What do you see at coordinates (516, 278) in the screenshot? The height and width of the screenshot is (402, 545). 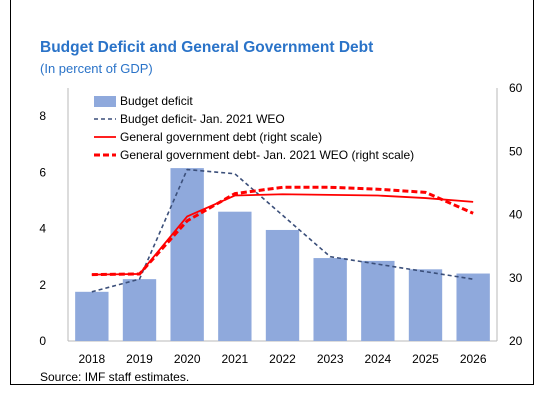 I see `right-tick-label: 30` at bounding box center [516, 278].